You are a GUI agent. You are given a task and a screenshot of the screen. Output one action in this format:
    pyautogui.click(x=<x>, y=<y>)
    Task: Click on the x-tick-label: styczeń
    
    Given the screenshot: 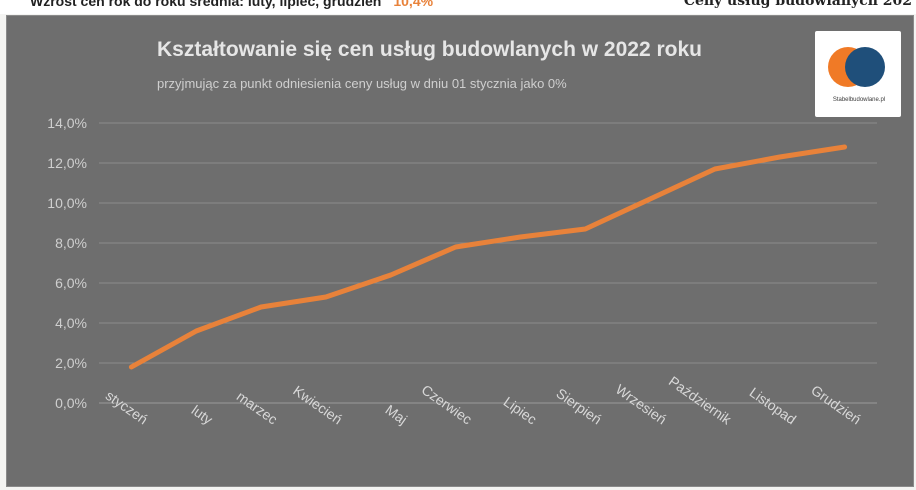 What is the action you would take?
    pyautogui.click(x=127, y=407)
    